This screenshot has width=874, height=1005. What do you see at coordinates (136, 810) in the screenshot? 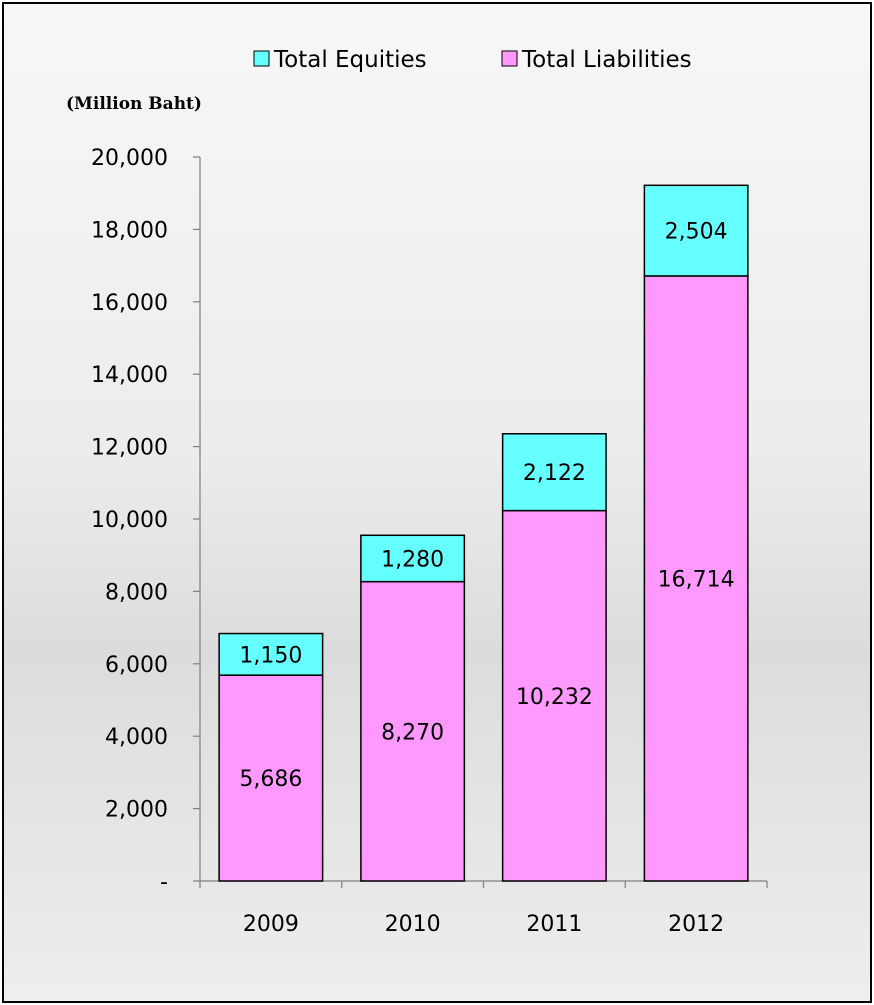
I see `y-tick-label: 2,000` at bounding box center [136, 810].